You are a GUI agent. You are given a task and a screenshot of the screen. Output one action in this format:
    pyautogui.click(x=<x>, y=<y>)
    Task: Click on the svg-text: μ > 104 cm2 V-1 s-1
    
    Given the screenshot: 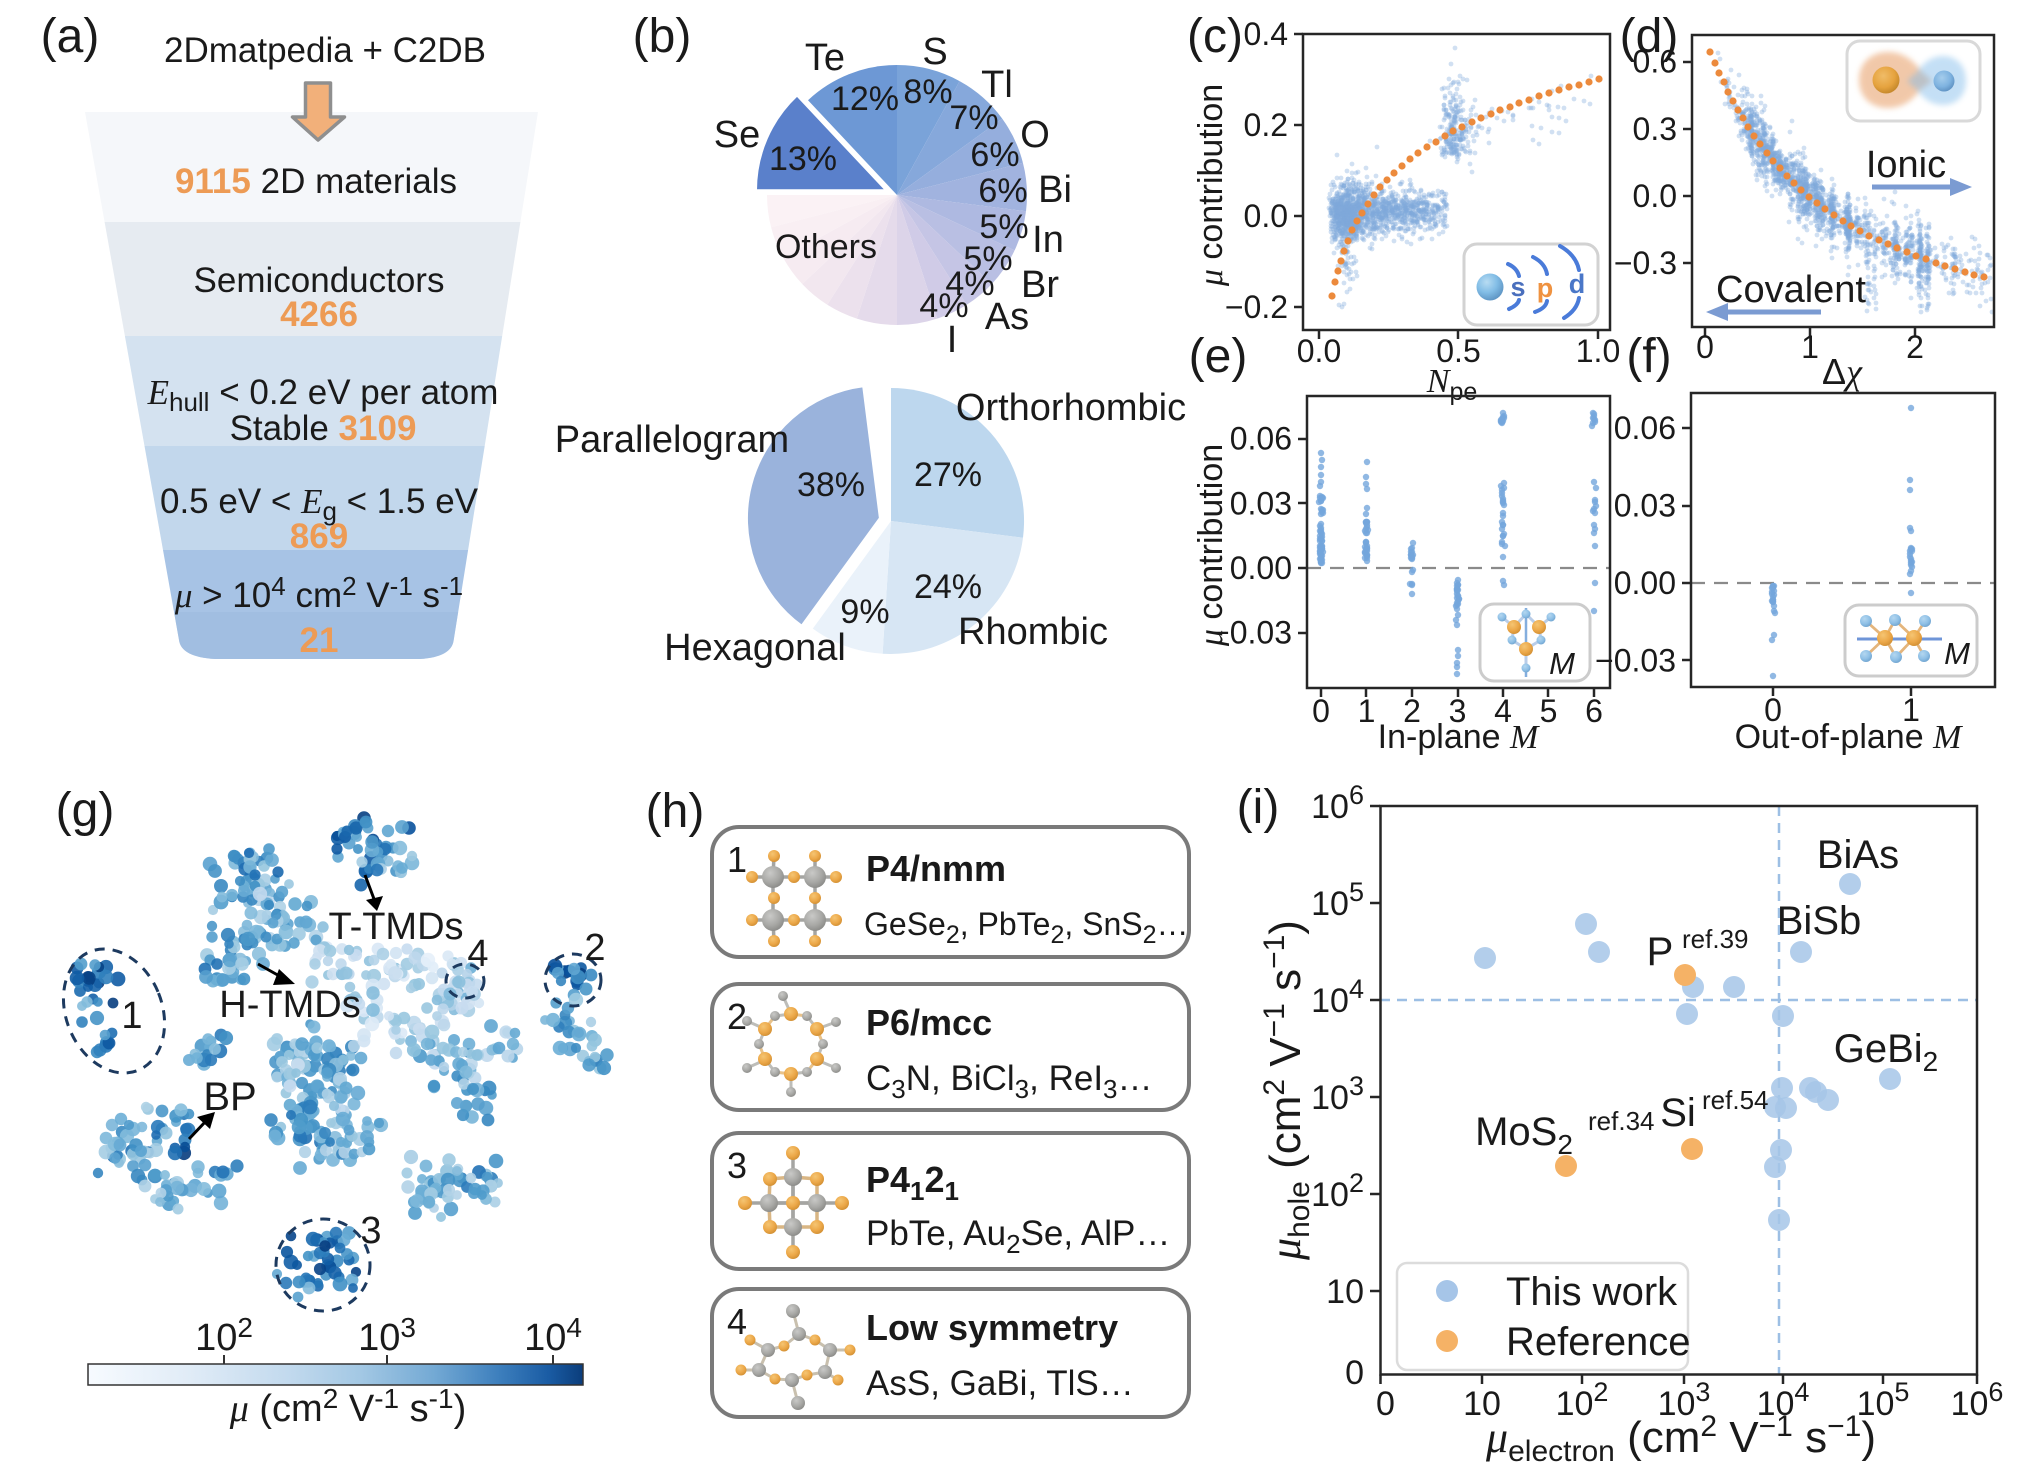 What is the action you would take?
    pyautogui.click(x=318, y=593)
    